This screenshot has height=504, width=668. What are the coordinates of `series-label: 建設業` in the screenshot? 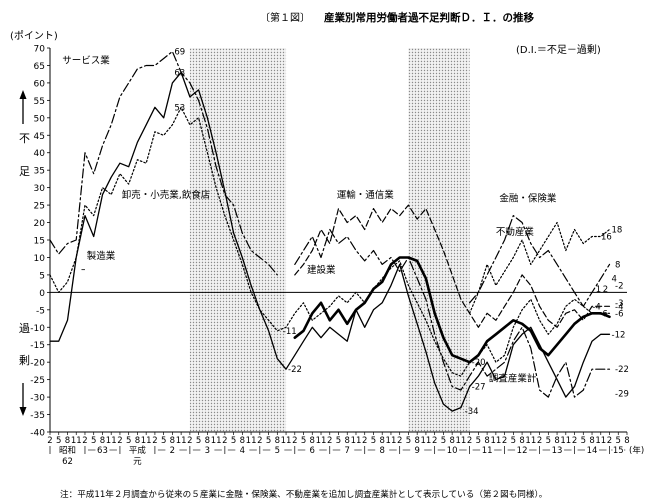 It's located at (321, 270).